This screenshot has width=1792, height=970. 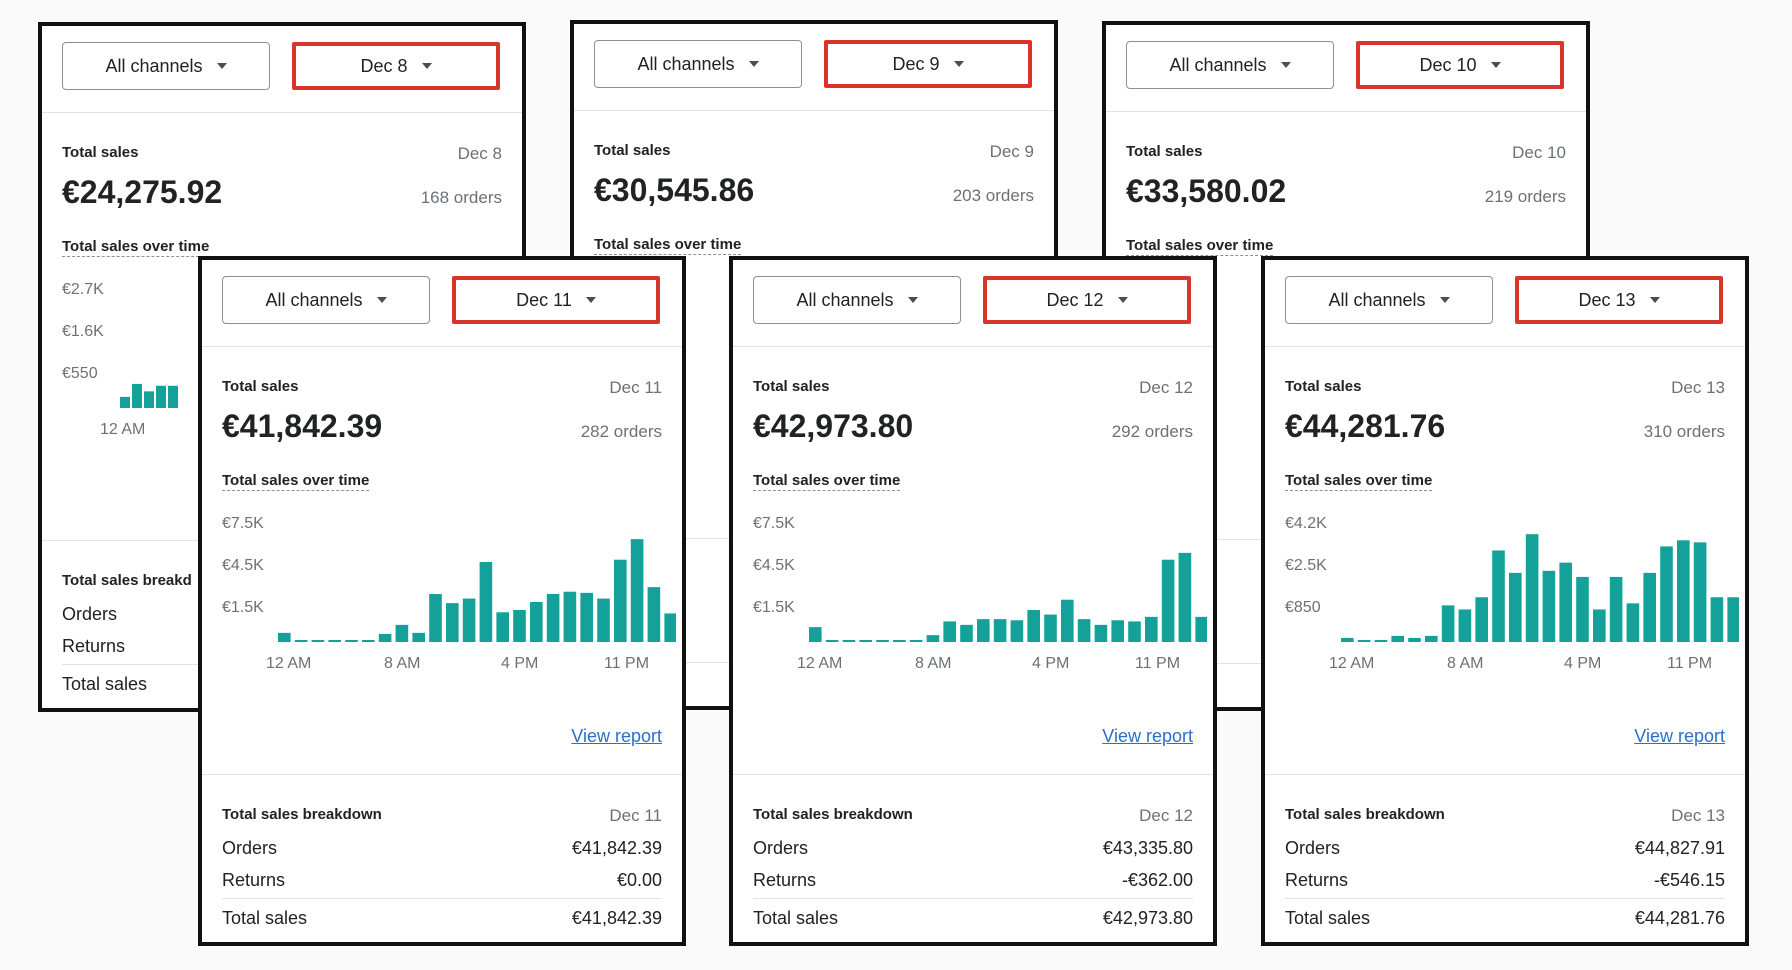 I want to click on breakdown-row-orders: Orders €41,842.39, so click(x=442, y=848).